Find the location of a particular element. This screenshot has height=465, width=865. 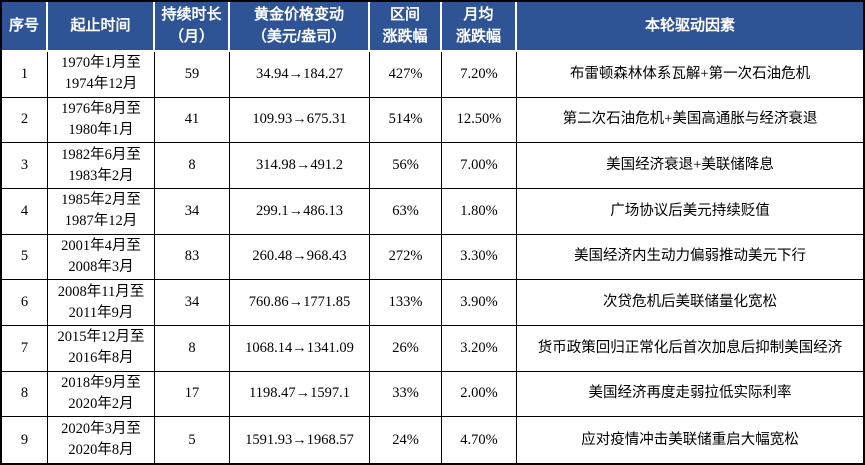

cell-duration: 41 is located at coordinates (192, 120).